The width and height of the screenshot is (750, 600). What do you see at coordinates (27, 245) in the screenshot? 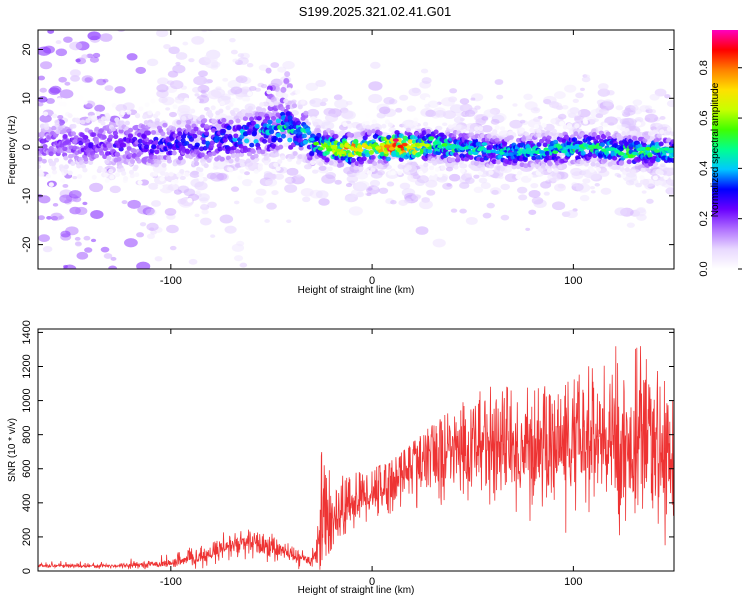
I see `spectrogram-y-tick-label: -20` at bounding box center [27, 245].